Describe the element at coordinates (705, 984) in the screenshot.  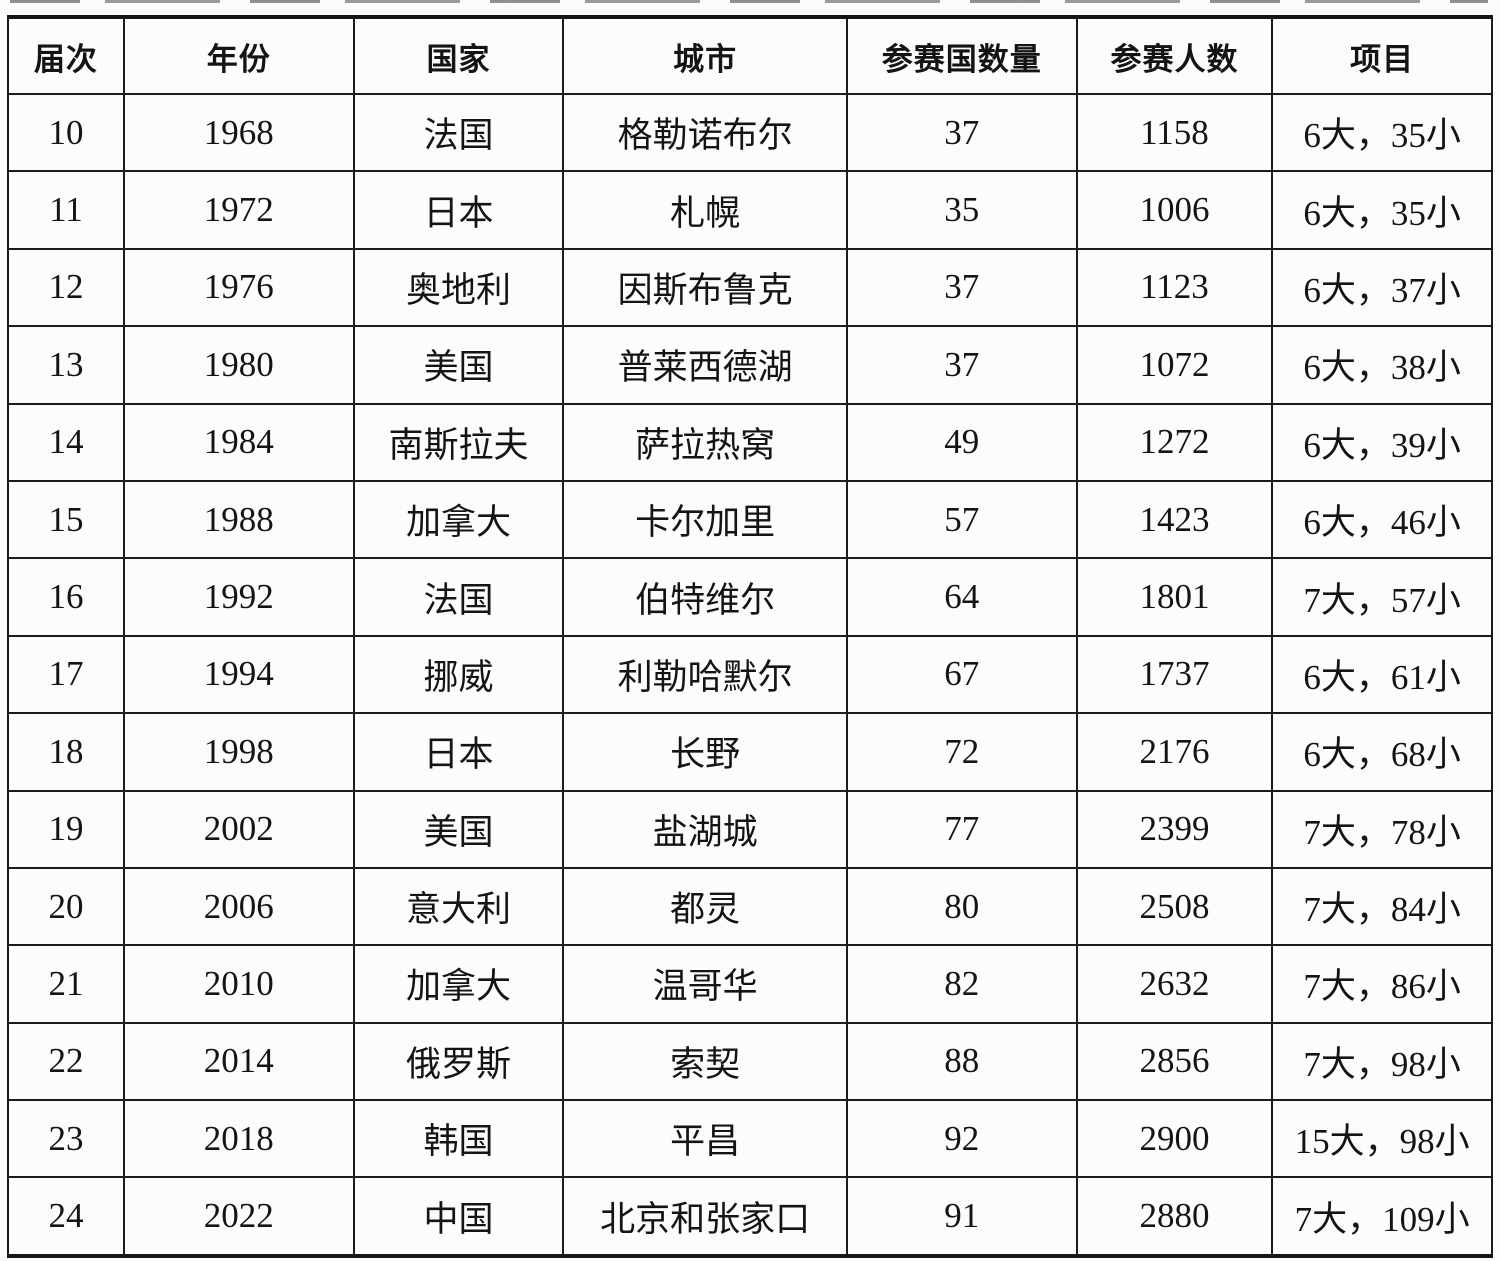
I see `cell-city: 温哥华` at that location.